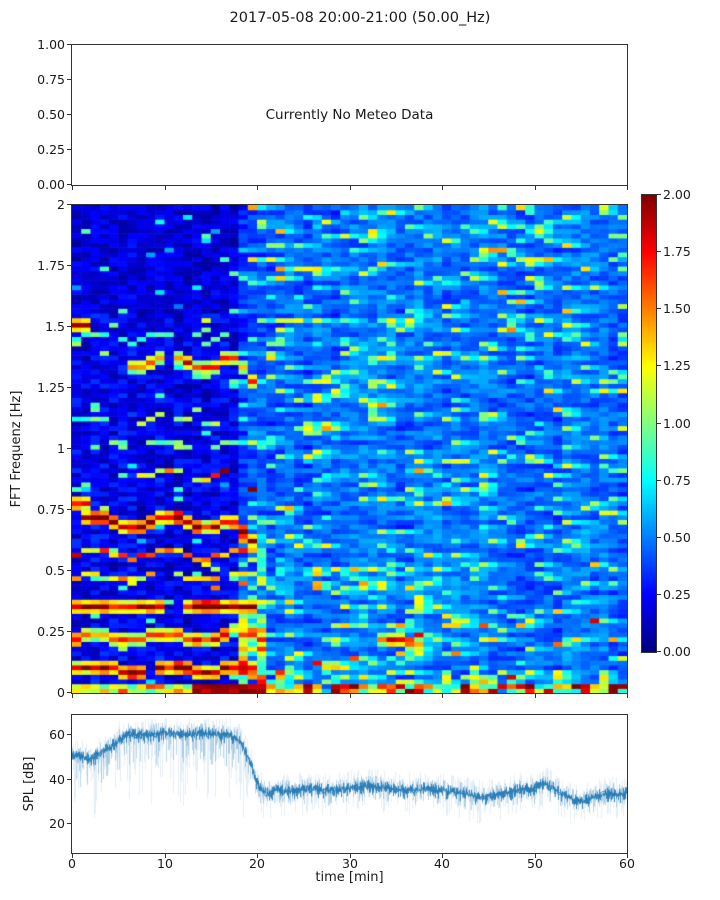  What do you see at coordinates (51, 44) in the screenshot?
I see `meteo-y-tick-label: 1.00` at bounding box center [51, 44].